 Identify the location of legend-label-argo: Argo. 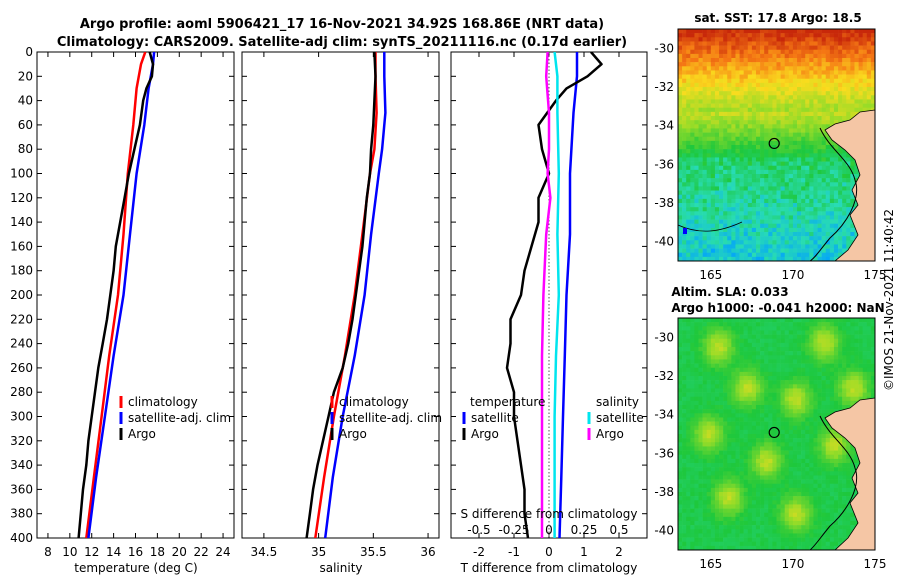
(142, 434).